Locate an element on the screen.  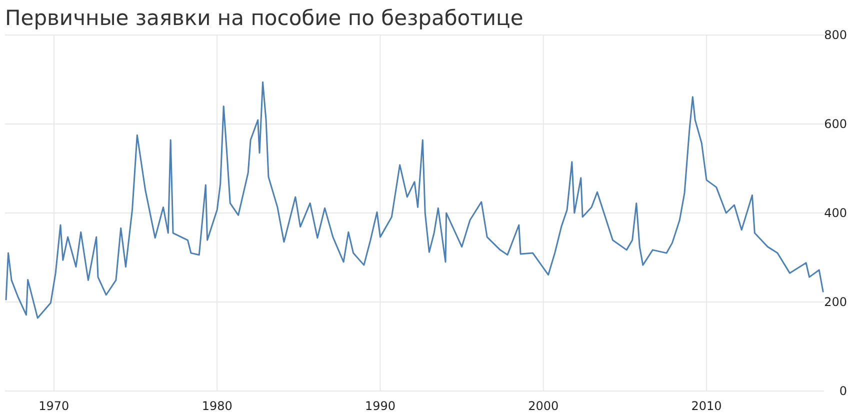
x-tick-label: 2010 is located at coordinates (706, 406).